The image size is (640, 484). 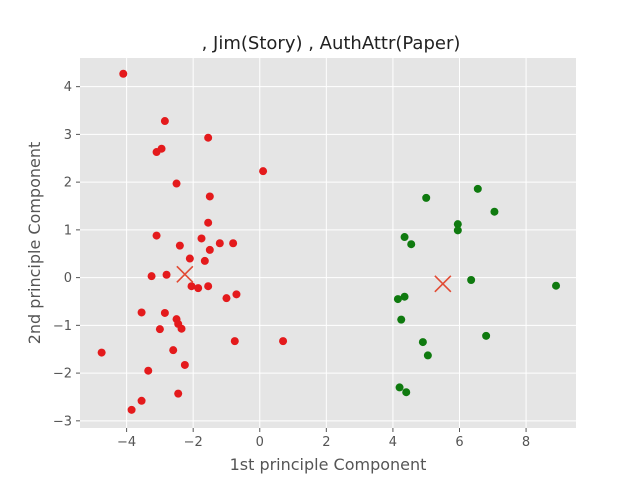 I want to click on x-axis-label: 1st principle Component, so click(x=328, y=464).